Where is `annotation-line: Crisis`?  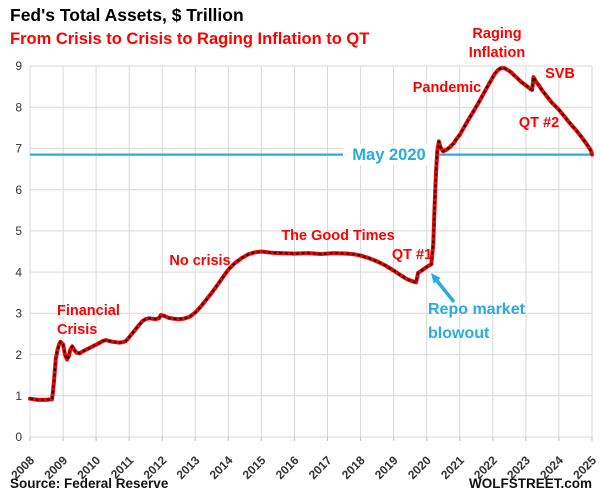 annotation-line: Crisis is located at coordinates (77, 330).